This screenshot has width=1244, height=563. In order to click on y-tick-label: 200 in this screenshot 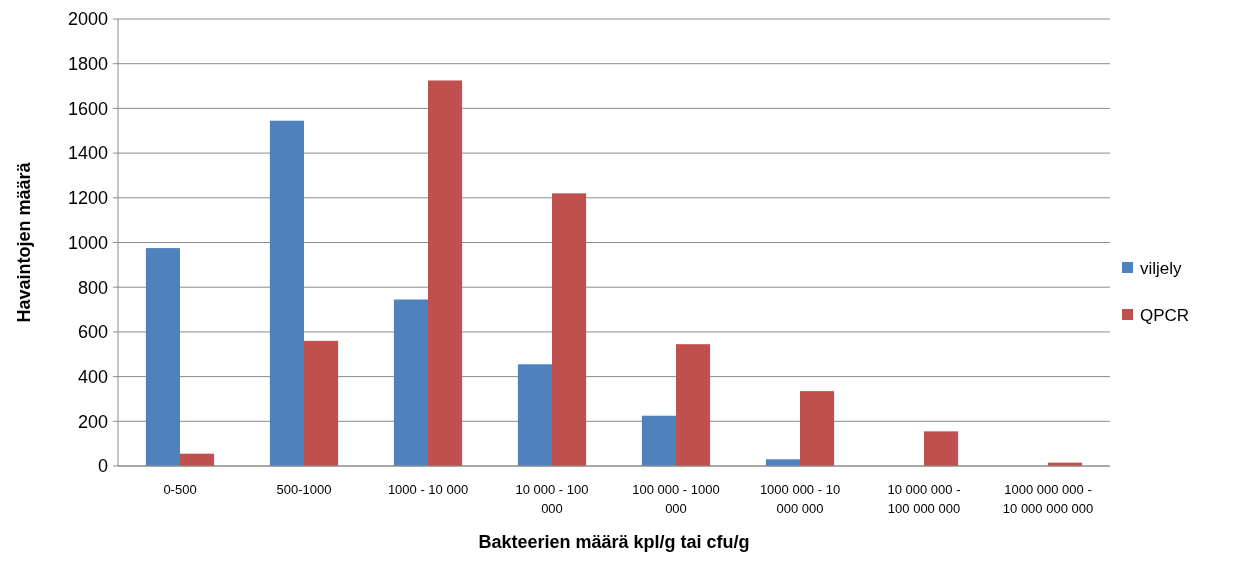, I will do `click(92, 421)`.